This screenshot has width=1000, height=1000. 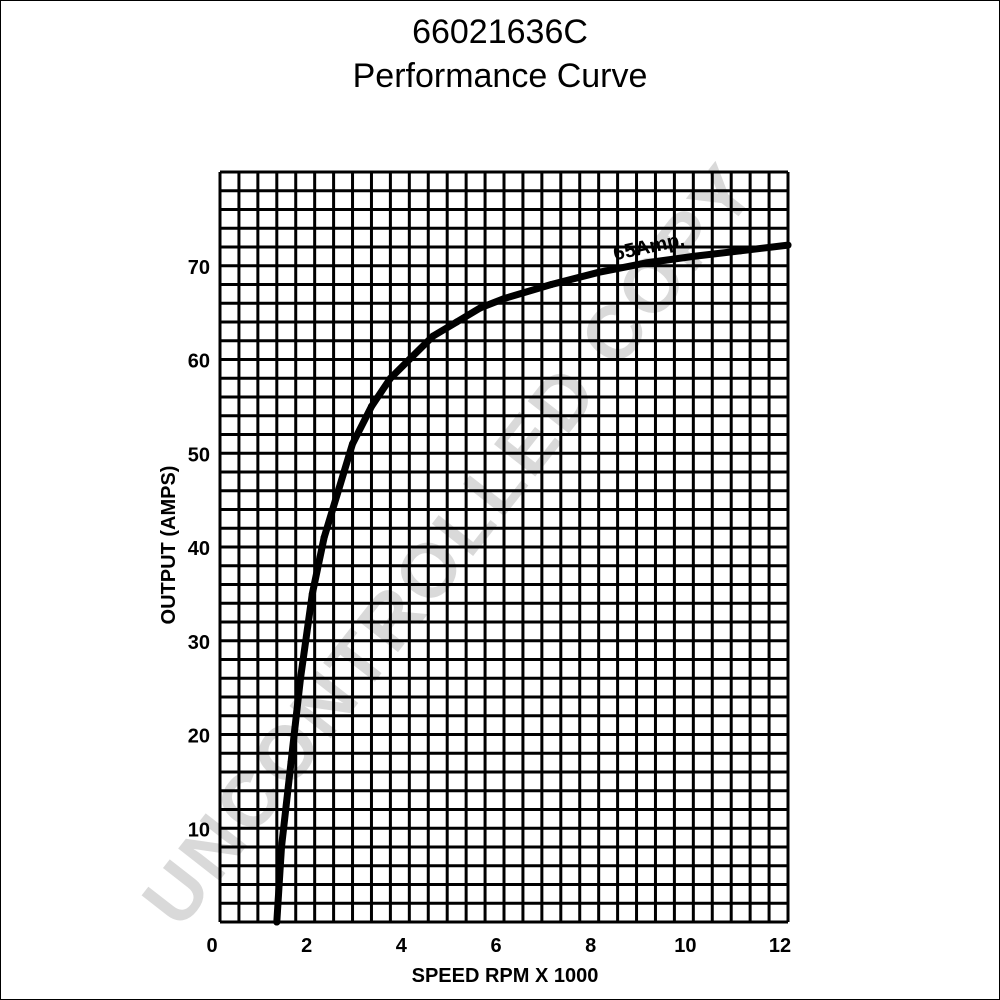 What do you see at coordinates (199, 643) in the screenshot?
I see `y-tick-label: 30` at bounding box center [199, 643].